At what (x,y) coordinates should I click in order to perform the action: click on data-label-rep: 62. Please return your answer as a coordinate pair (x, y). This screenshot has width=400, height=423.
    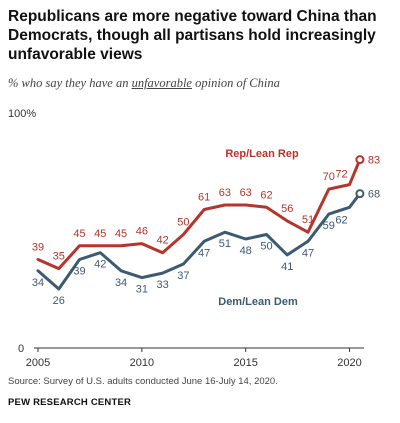
    Looking at the image, I should click on (266, 195).